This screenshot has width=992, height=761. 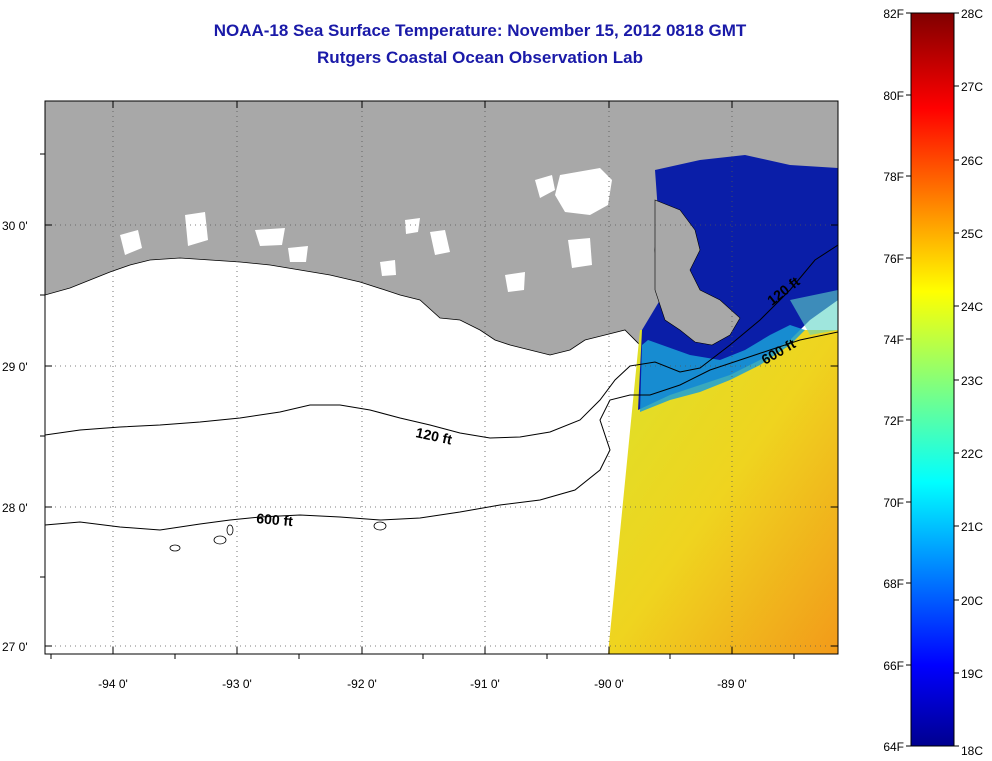 What do you see at coordinates (722, 368) in the screenshot?
I see `sst-swath-transition` at bounding box center [722, 368].